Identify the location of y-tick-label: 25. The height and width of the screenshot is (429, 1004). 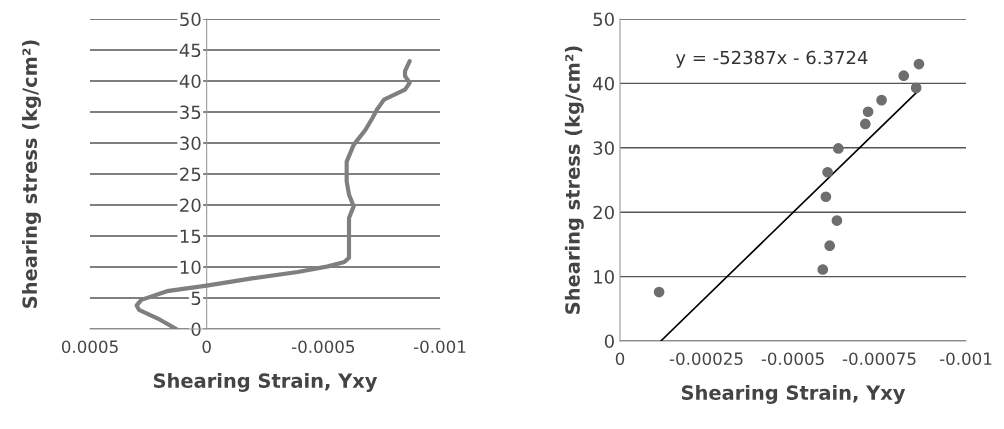
(190, 174).